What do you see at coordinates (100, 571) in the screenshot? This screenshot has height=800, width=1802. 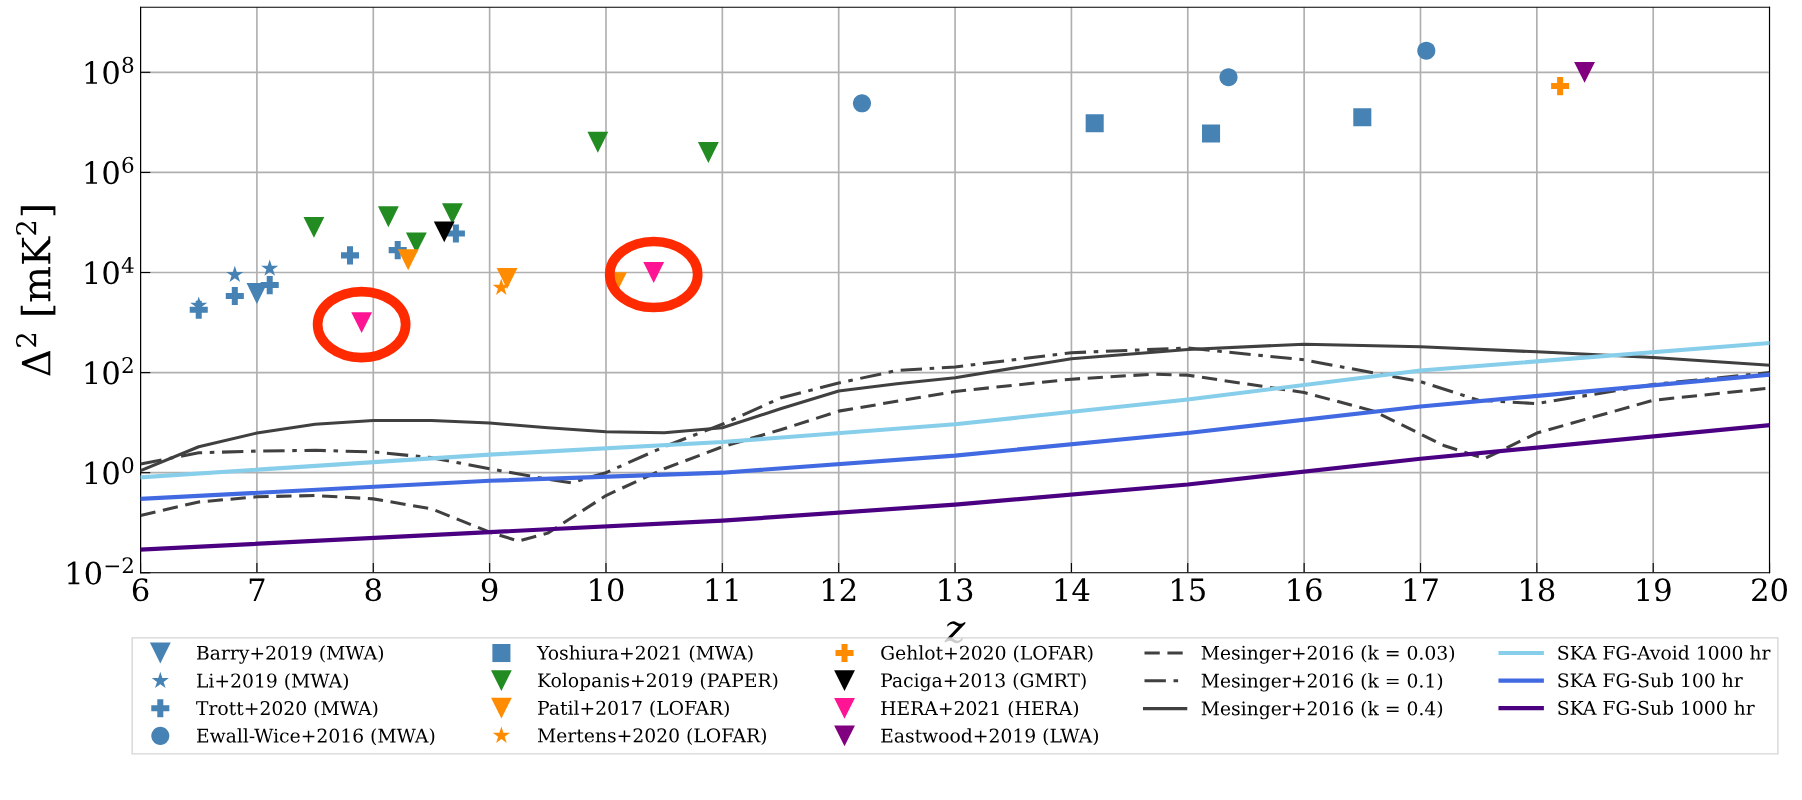 I see `y-tick-label: 10$^{−2}$` at bounding box center [100, 571].